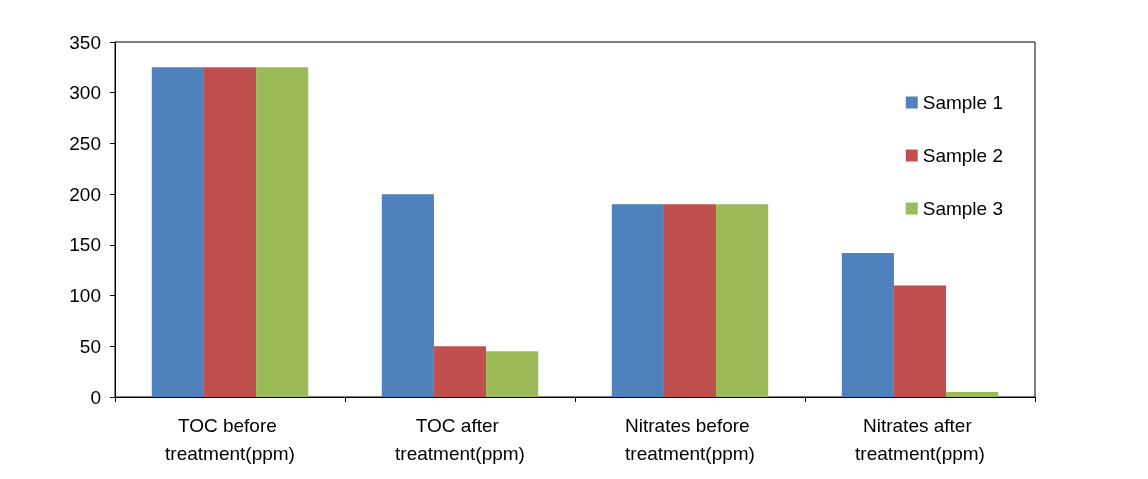  I want to click on y-tick-label: 100, so click(85, 296).